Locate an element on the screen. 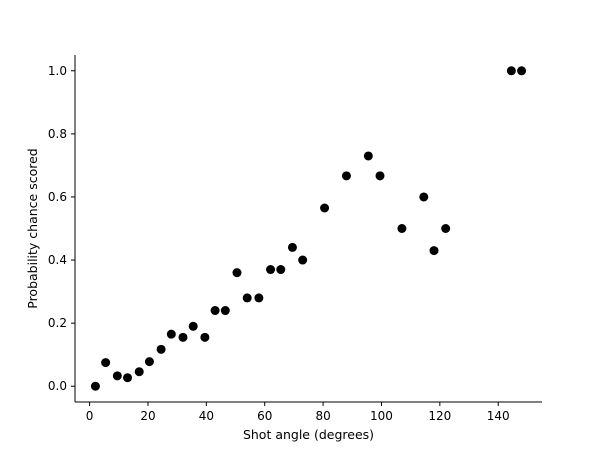  y-tick-label: 1.0 is located at coordinates (57, 71).